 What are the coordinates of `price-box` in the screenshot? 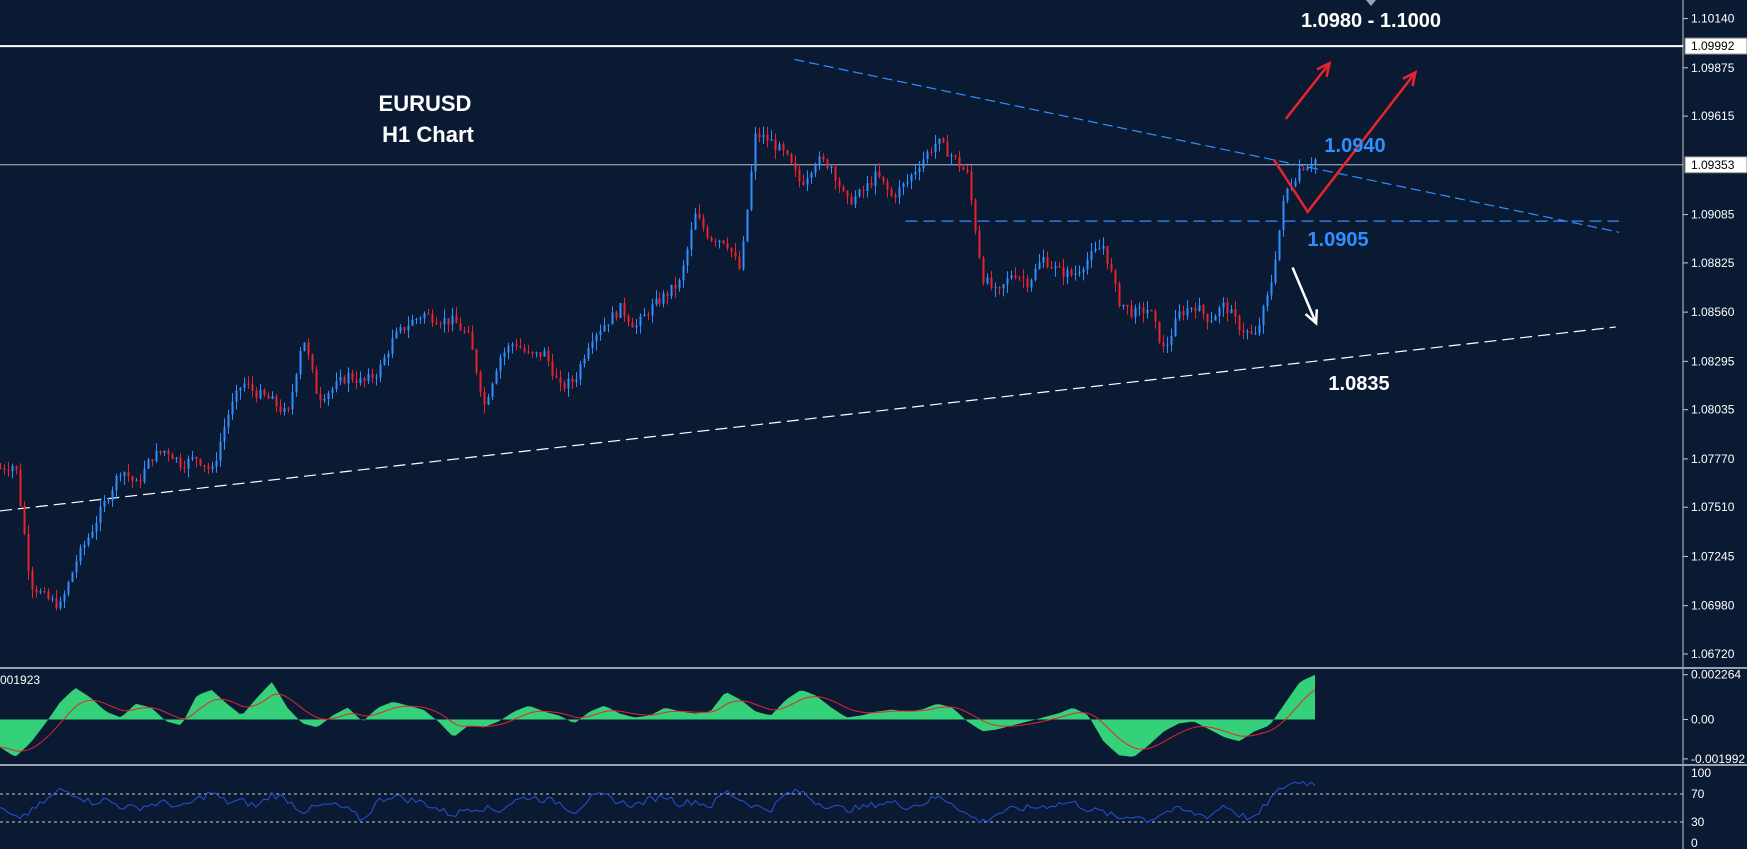 It's located at (1715, 165).